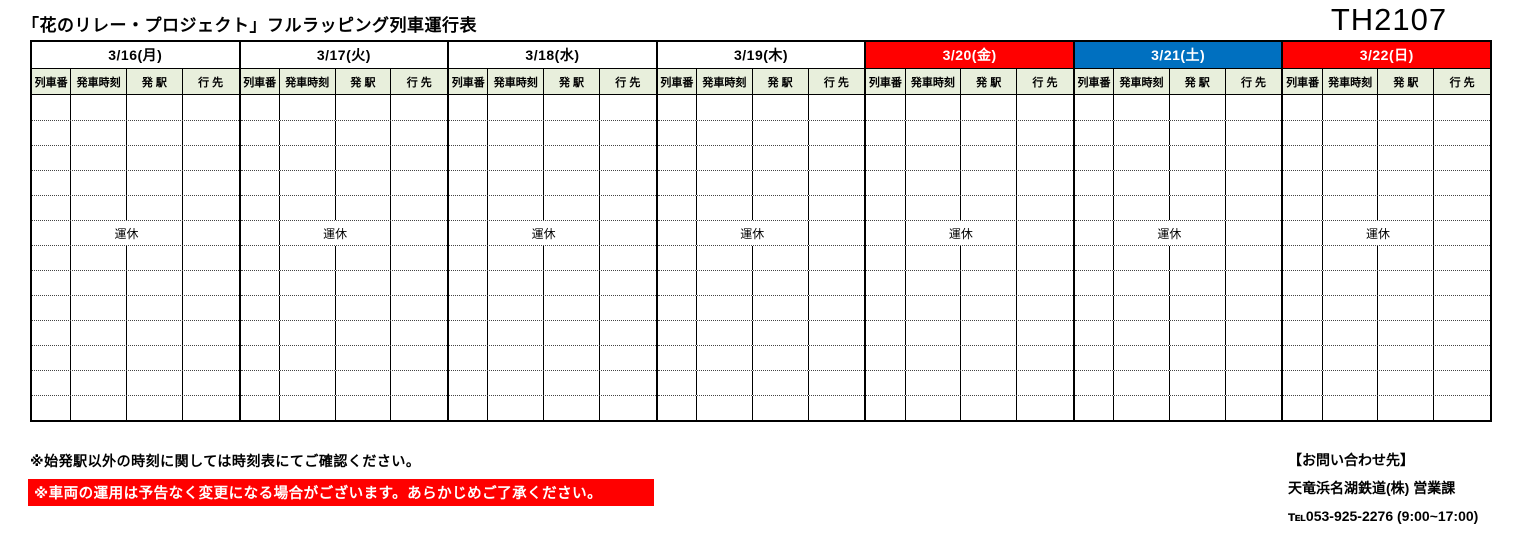 The height and width of the screenshot is (541, 1536). Describe the element at coordinates (135, 232) in the screenshot. I see `timetable-row: 運休` at that location.